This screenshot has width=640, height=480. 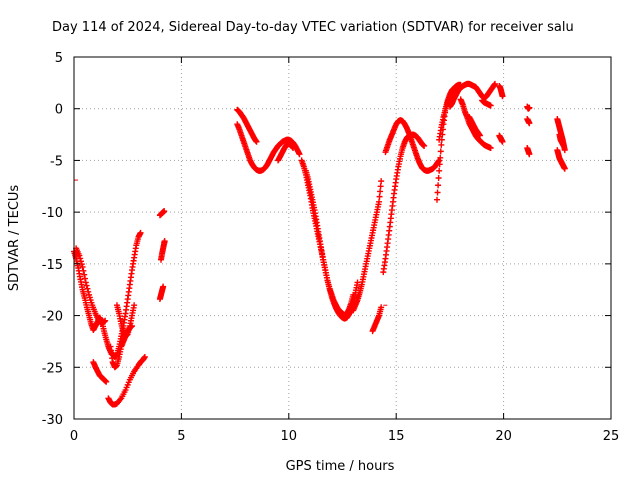 What do you see at coordinates (611, 436) in the screenshot?
I see `x-tick-label: 25` at bounding box center [611, 436].